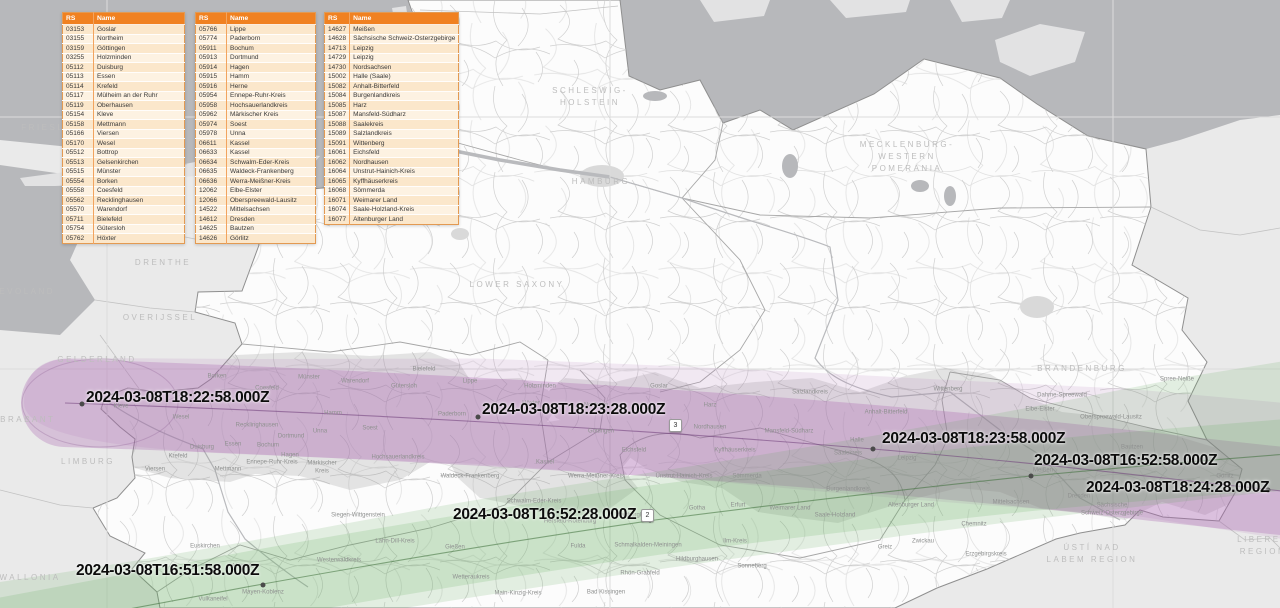 This screenshot has width=1280, height=608. I want to click on cell-name: Viersen, so click(139, 133).